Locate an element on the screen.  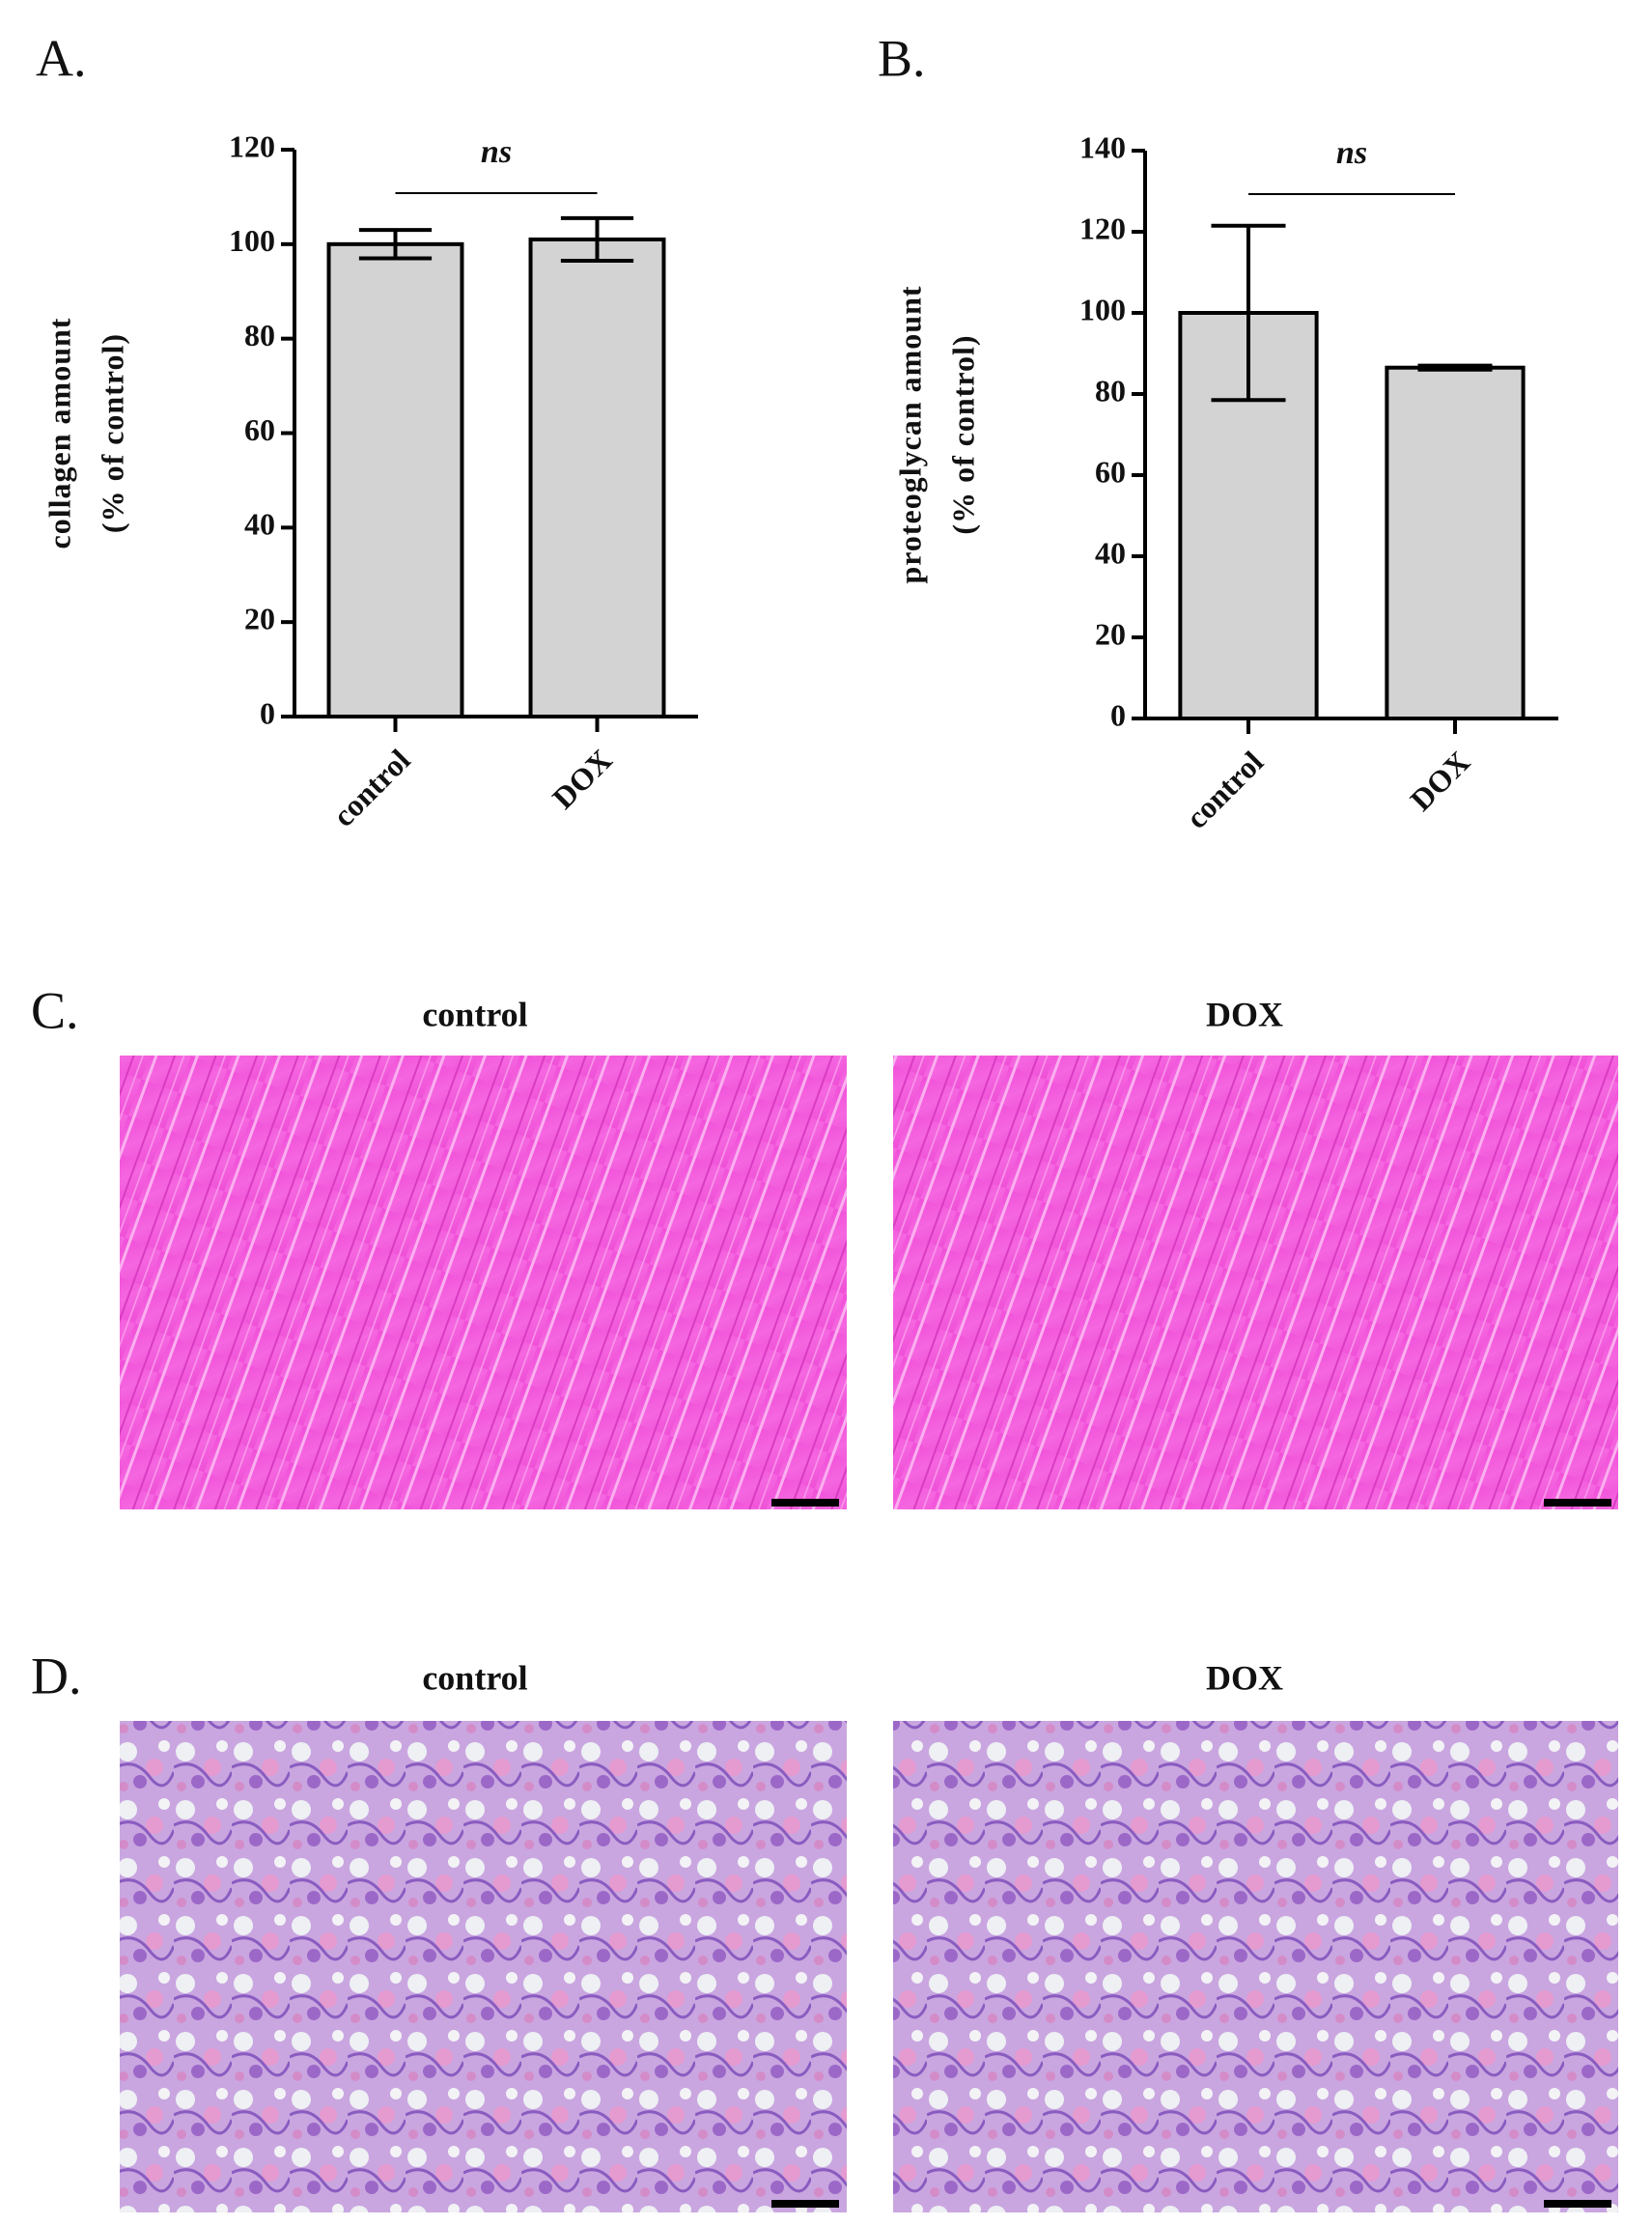
y-tick-label: 140 is located at coordinates (1102, 147).